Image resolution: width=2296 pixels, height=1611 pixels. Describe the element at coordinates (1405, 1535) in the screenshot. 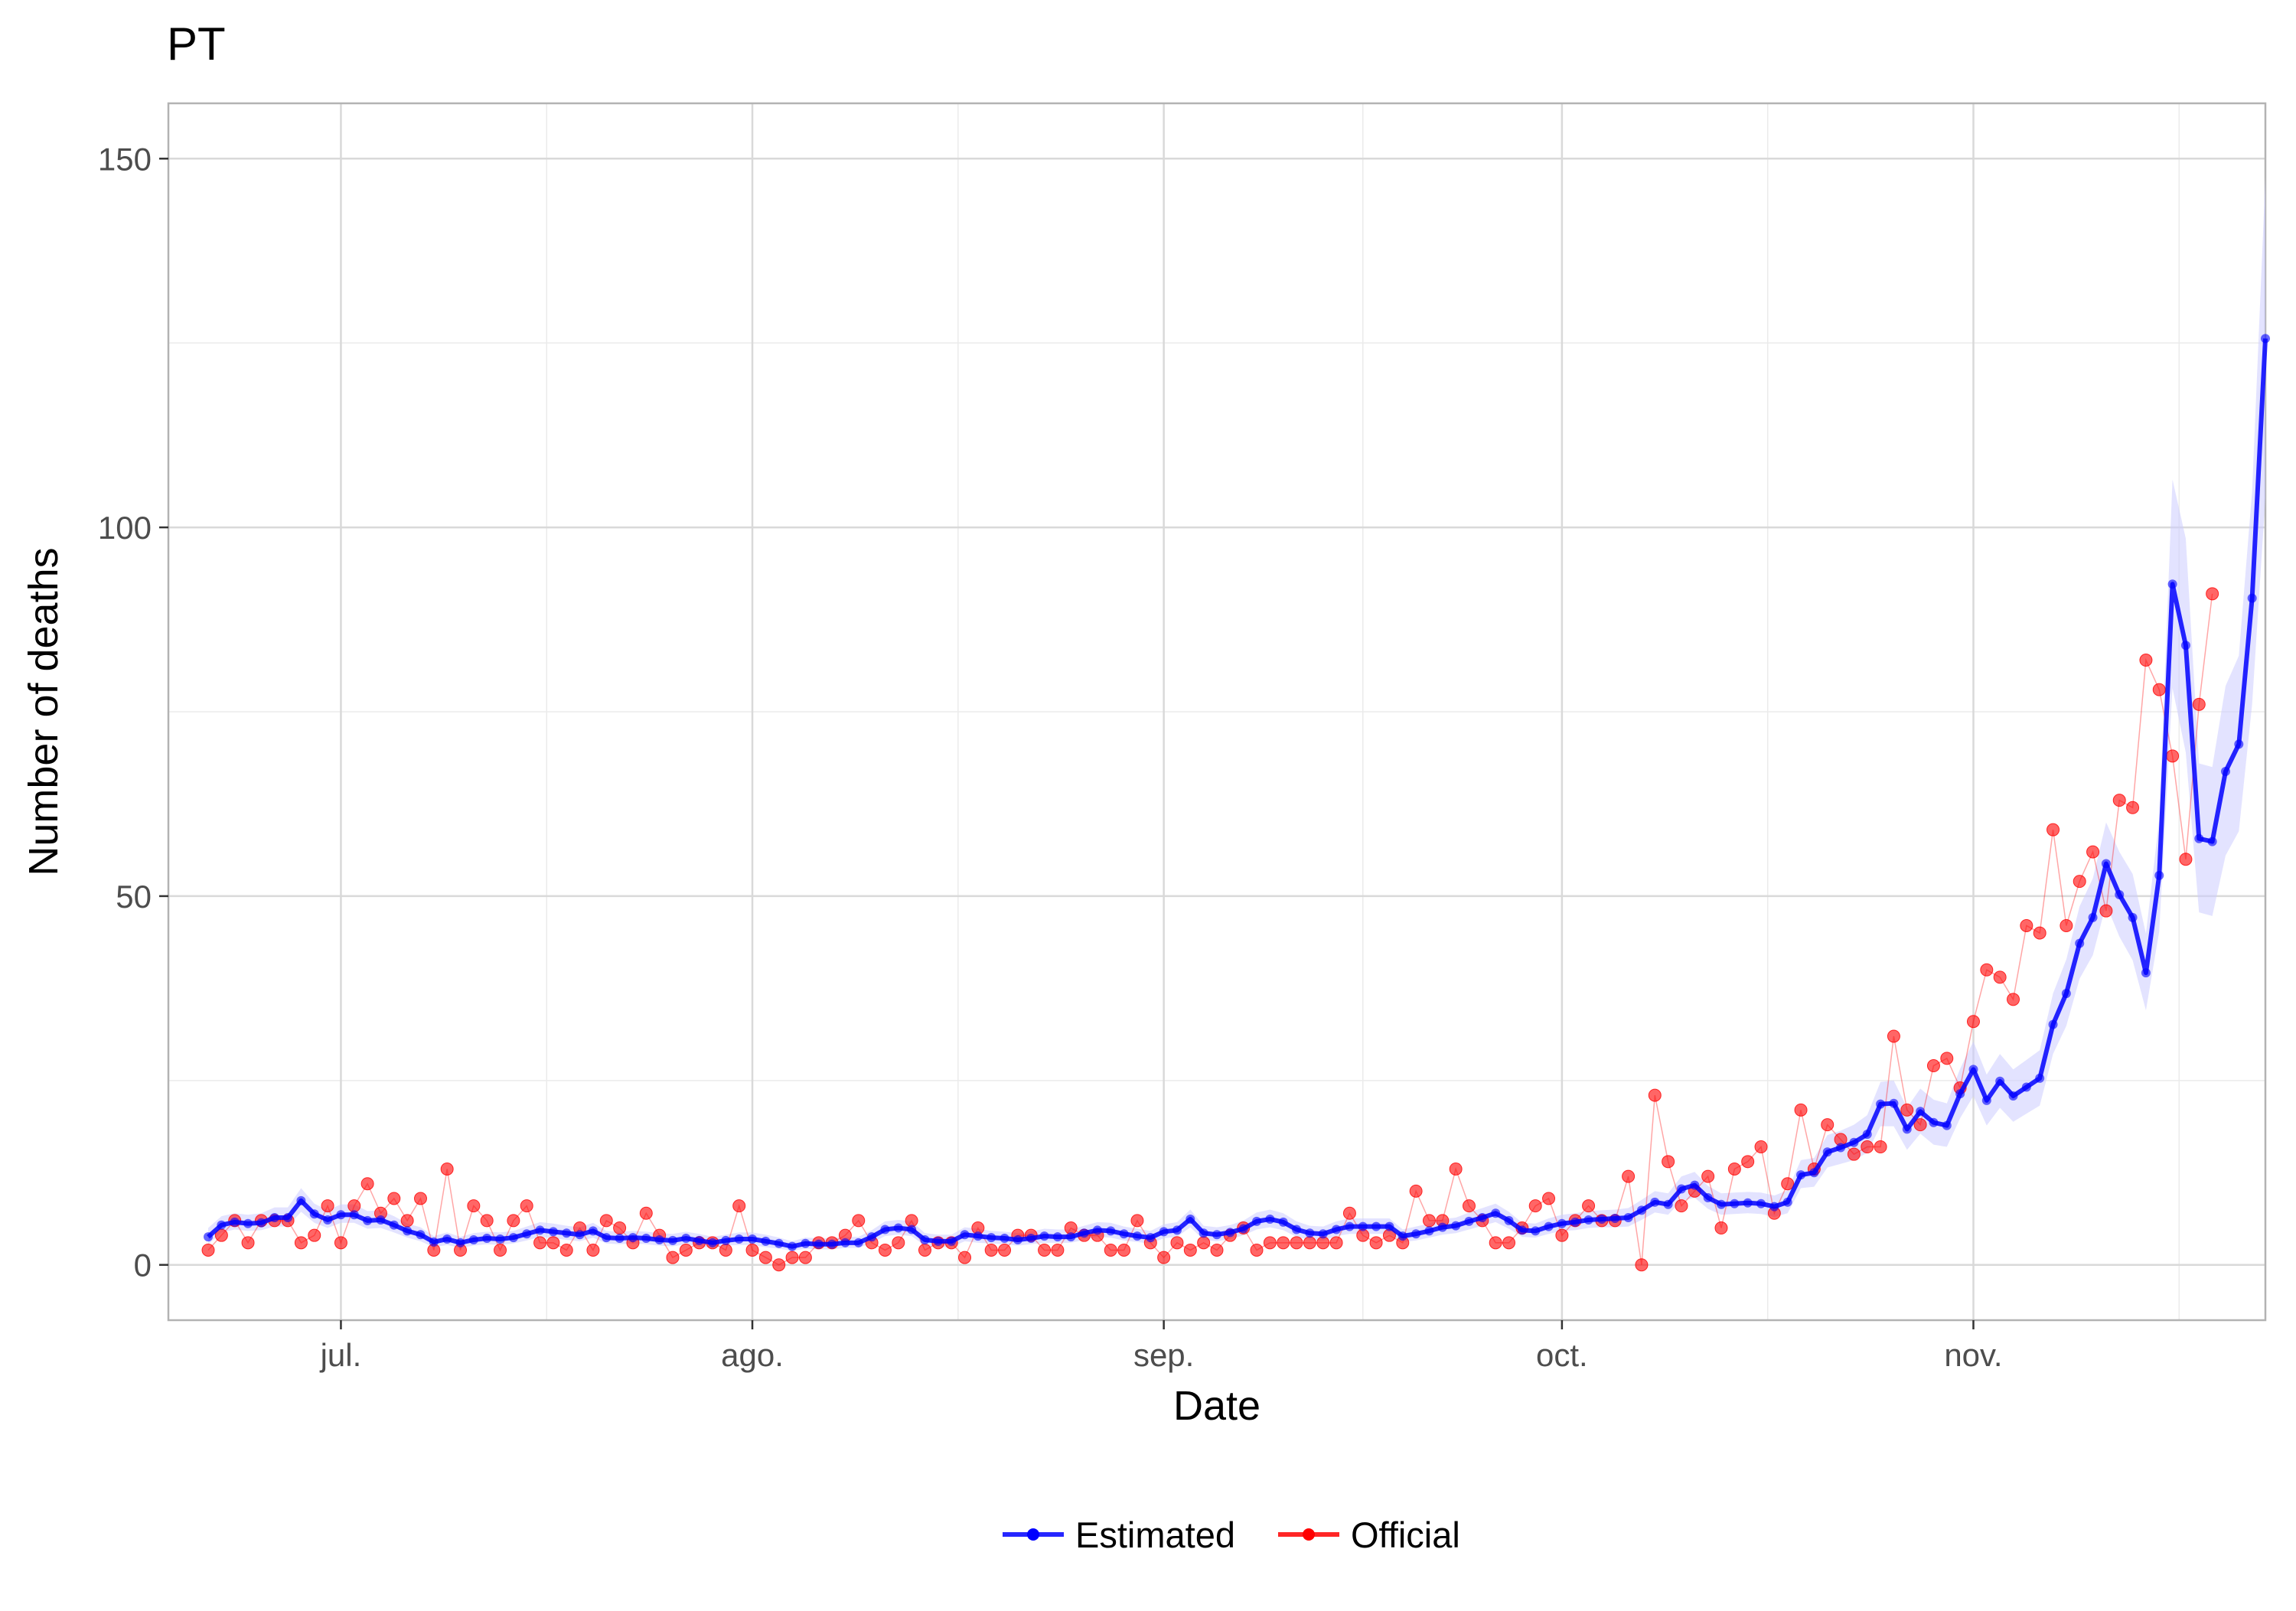

I see `legend-label-official: Official` at that location.